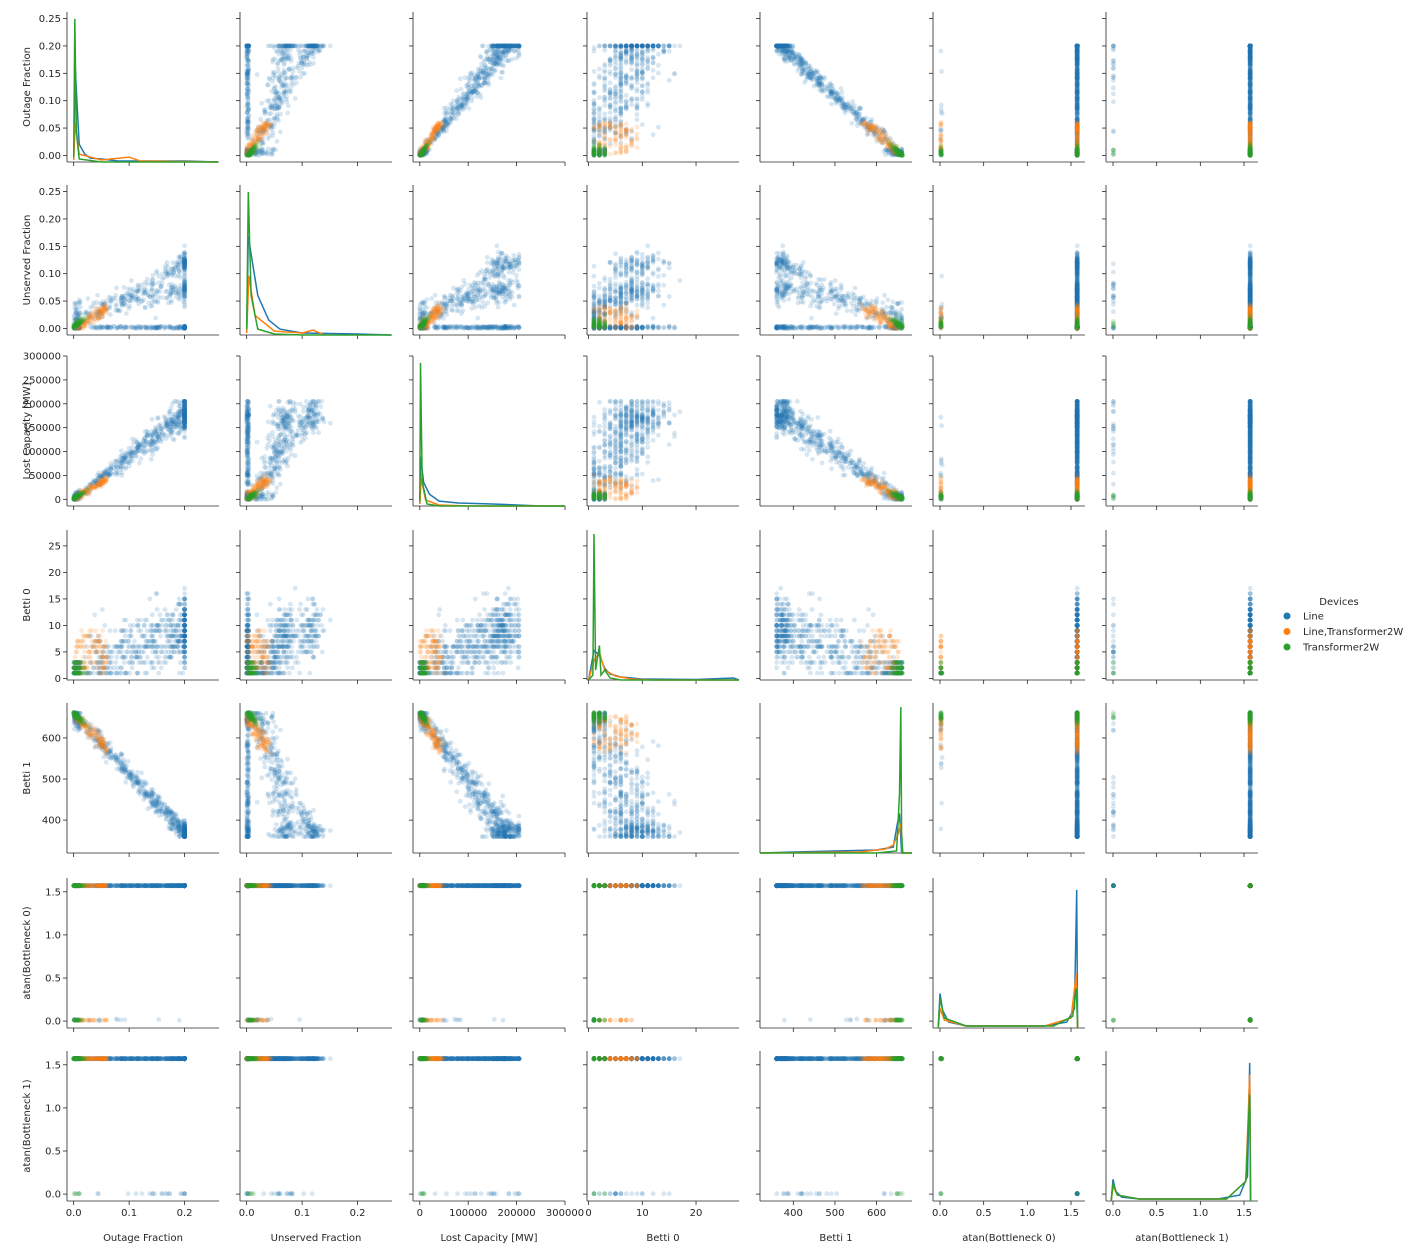 Image resolution: width=1413 pixels, height=1248 pixels. What do you see at coordinates (146, 115) in the screenshot?
I see `density-line-line` at bounding box center [146, 115].